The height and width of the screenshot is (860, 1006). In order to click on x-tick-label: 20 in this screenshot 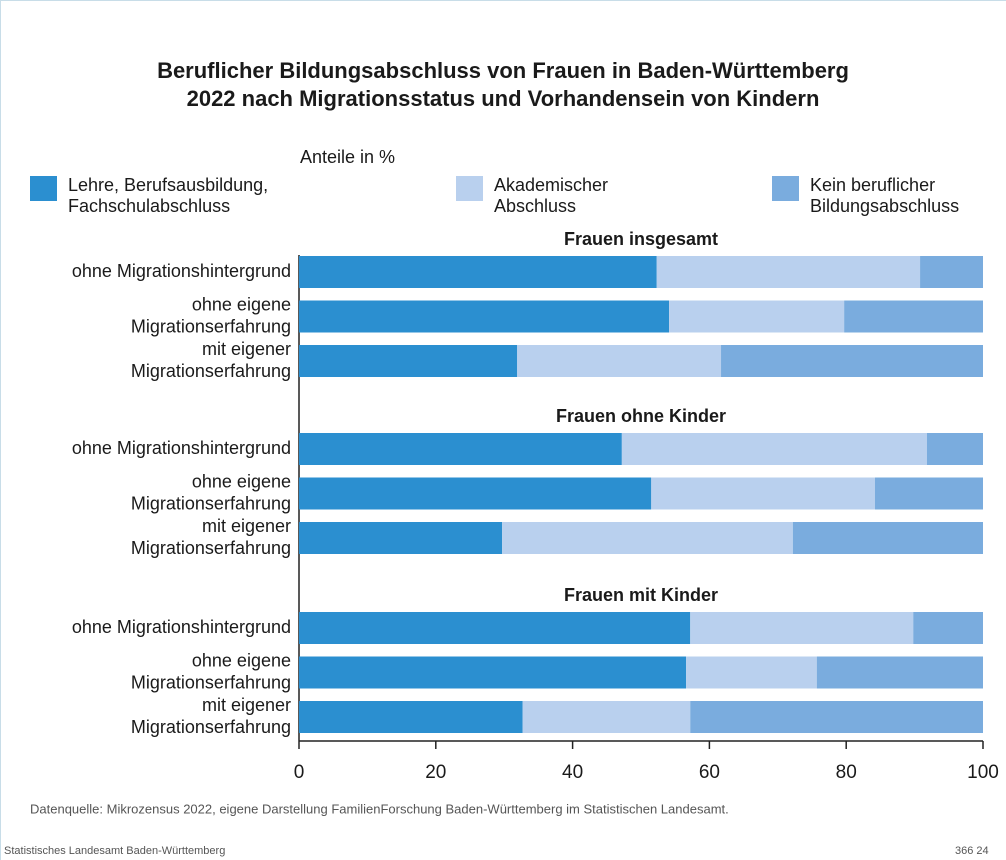, I will do `click(435, 772)`.